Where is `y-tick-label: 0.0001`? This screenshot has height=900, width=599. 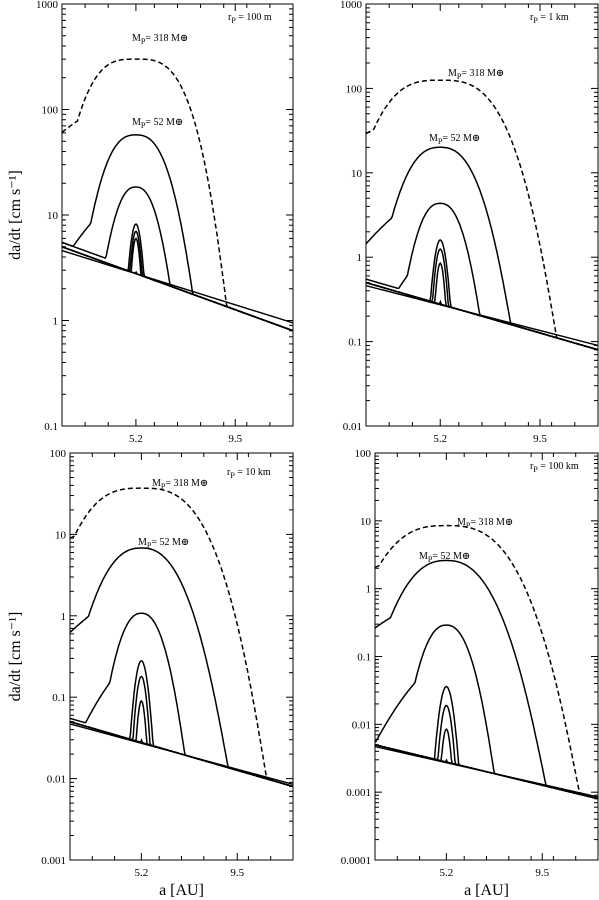 y-tick-label: 0.0001 is located at coordinates (356, 861).